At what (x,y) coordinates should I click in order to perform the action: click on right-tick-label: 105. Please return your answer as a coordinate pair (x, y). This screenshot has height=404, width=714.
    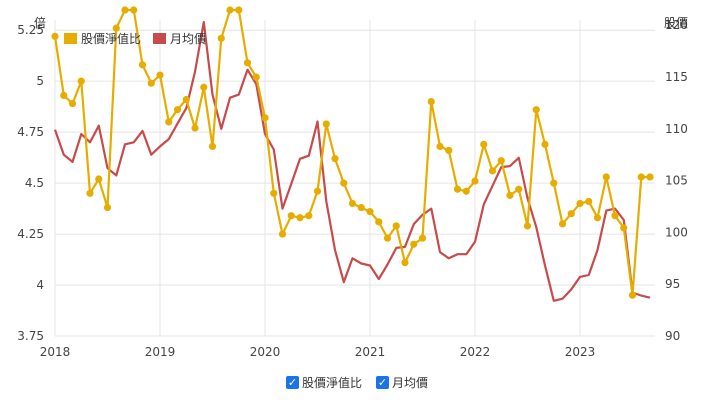
    Looking at the image, I should click on (676, 181).